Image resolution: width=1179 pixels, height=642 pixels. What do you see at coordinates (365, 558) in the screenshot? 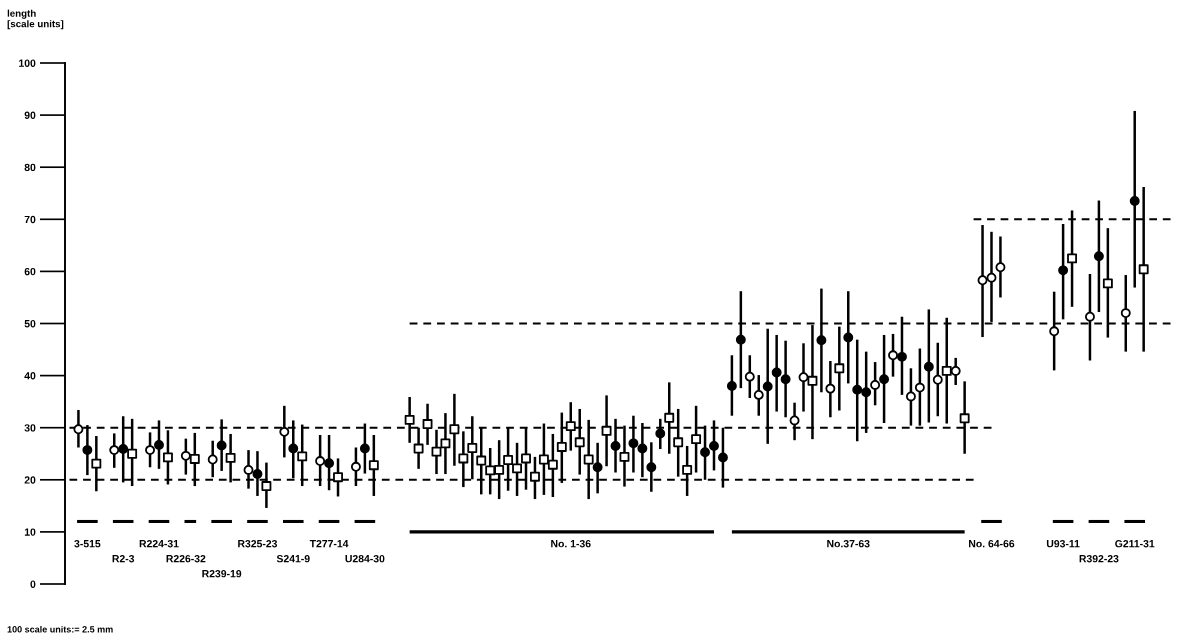
I see `x-tick-label: U284-30` at bounding box center [365, 558].